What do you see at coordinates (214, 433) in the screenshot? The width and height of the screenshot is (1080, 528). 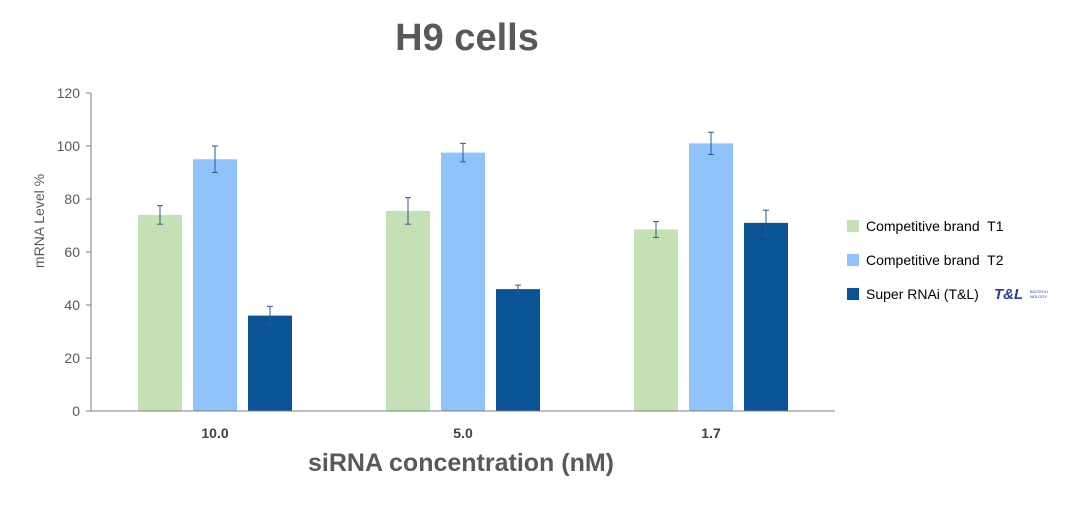 I see `x-tick-label: 10.0` at bounding box center [214, 433].